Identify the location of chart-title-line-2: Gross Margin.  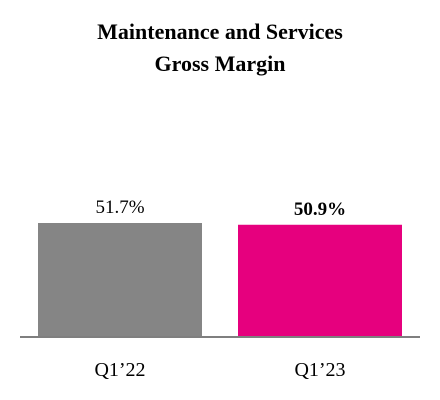
(220, 63).